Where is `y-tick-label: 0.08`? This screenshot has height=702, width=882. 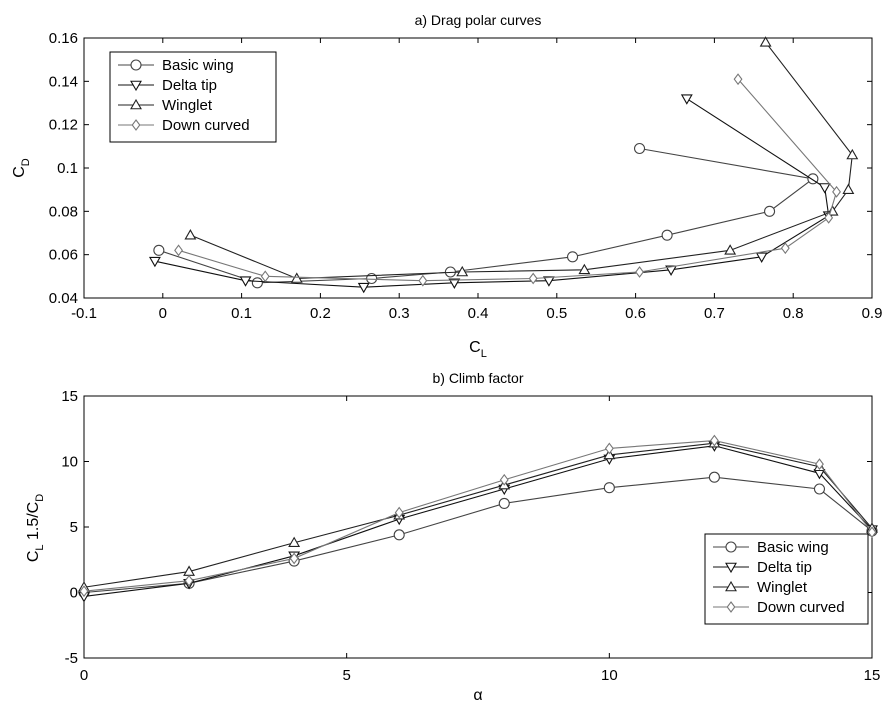 y-tick-label: 0.08 is located at coordinates (63, 211).